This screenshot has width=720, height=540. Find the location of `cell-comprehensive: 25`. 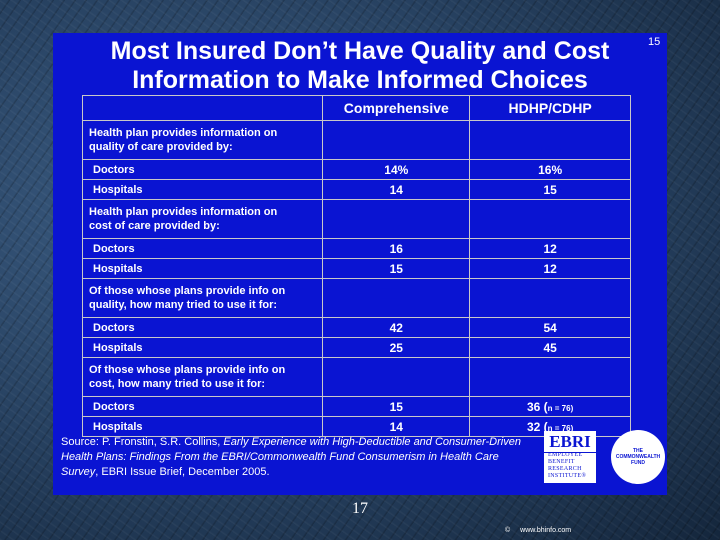

cell-comprehensive: 25 is located at coordinates (396, 347).